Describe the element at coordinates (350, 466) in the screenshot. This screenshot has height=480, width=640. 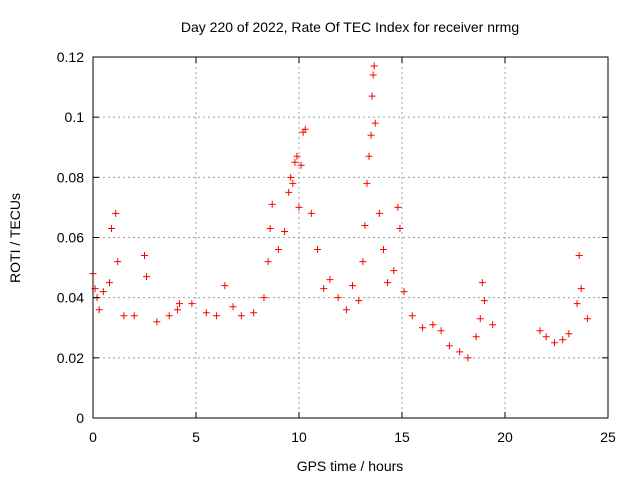
I see `x-axis-label: GPS time / hours` at that location.